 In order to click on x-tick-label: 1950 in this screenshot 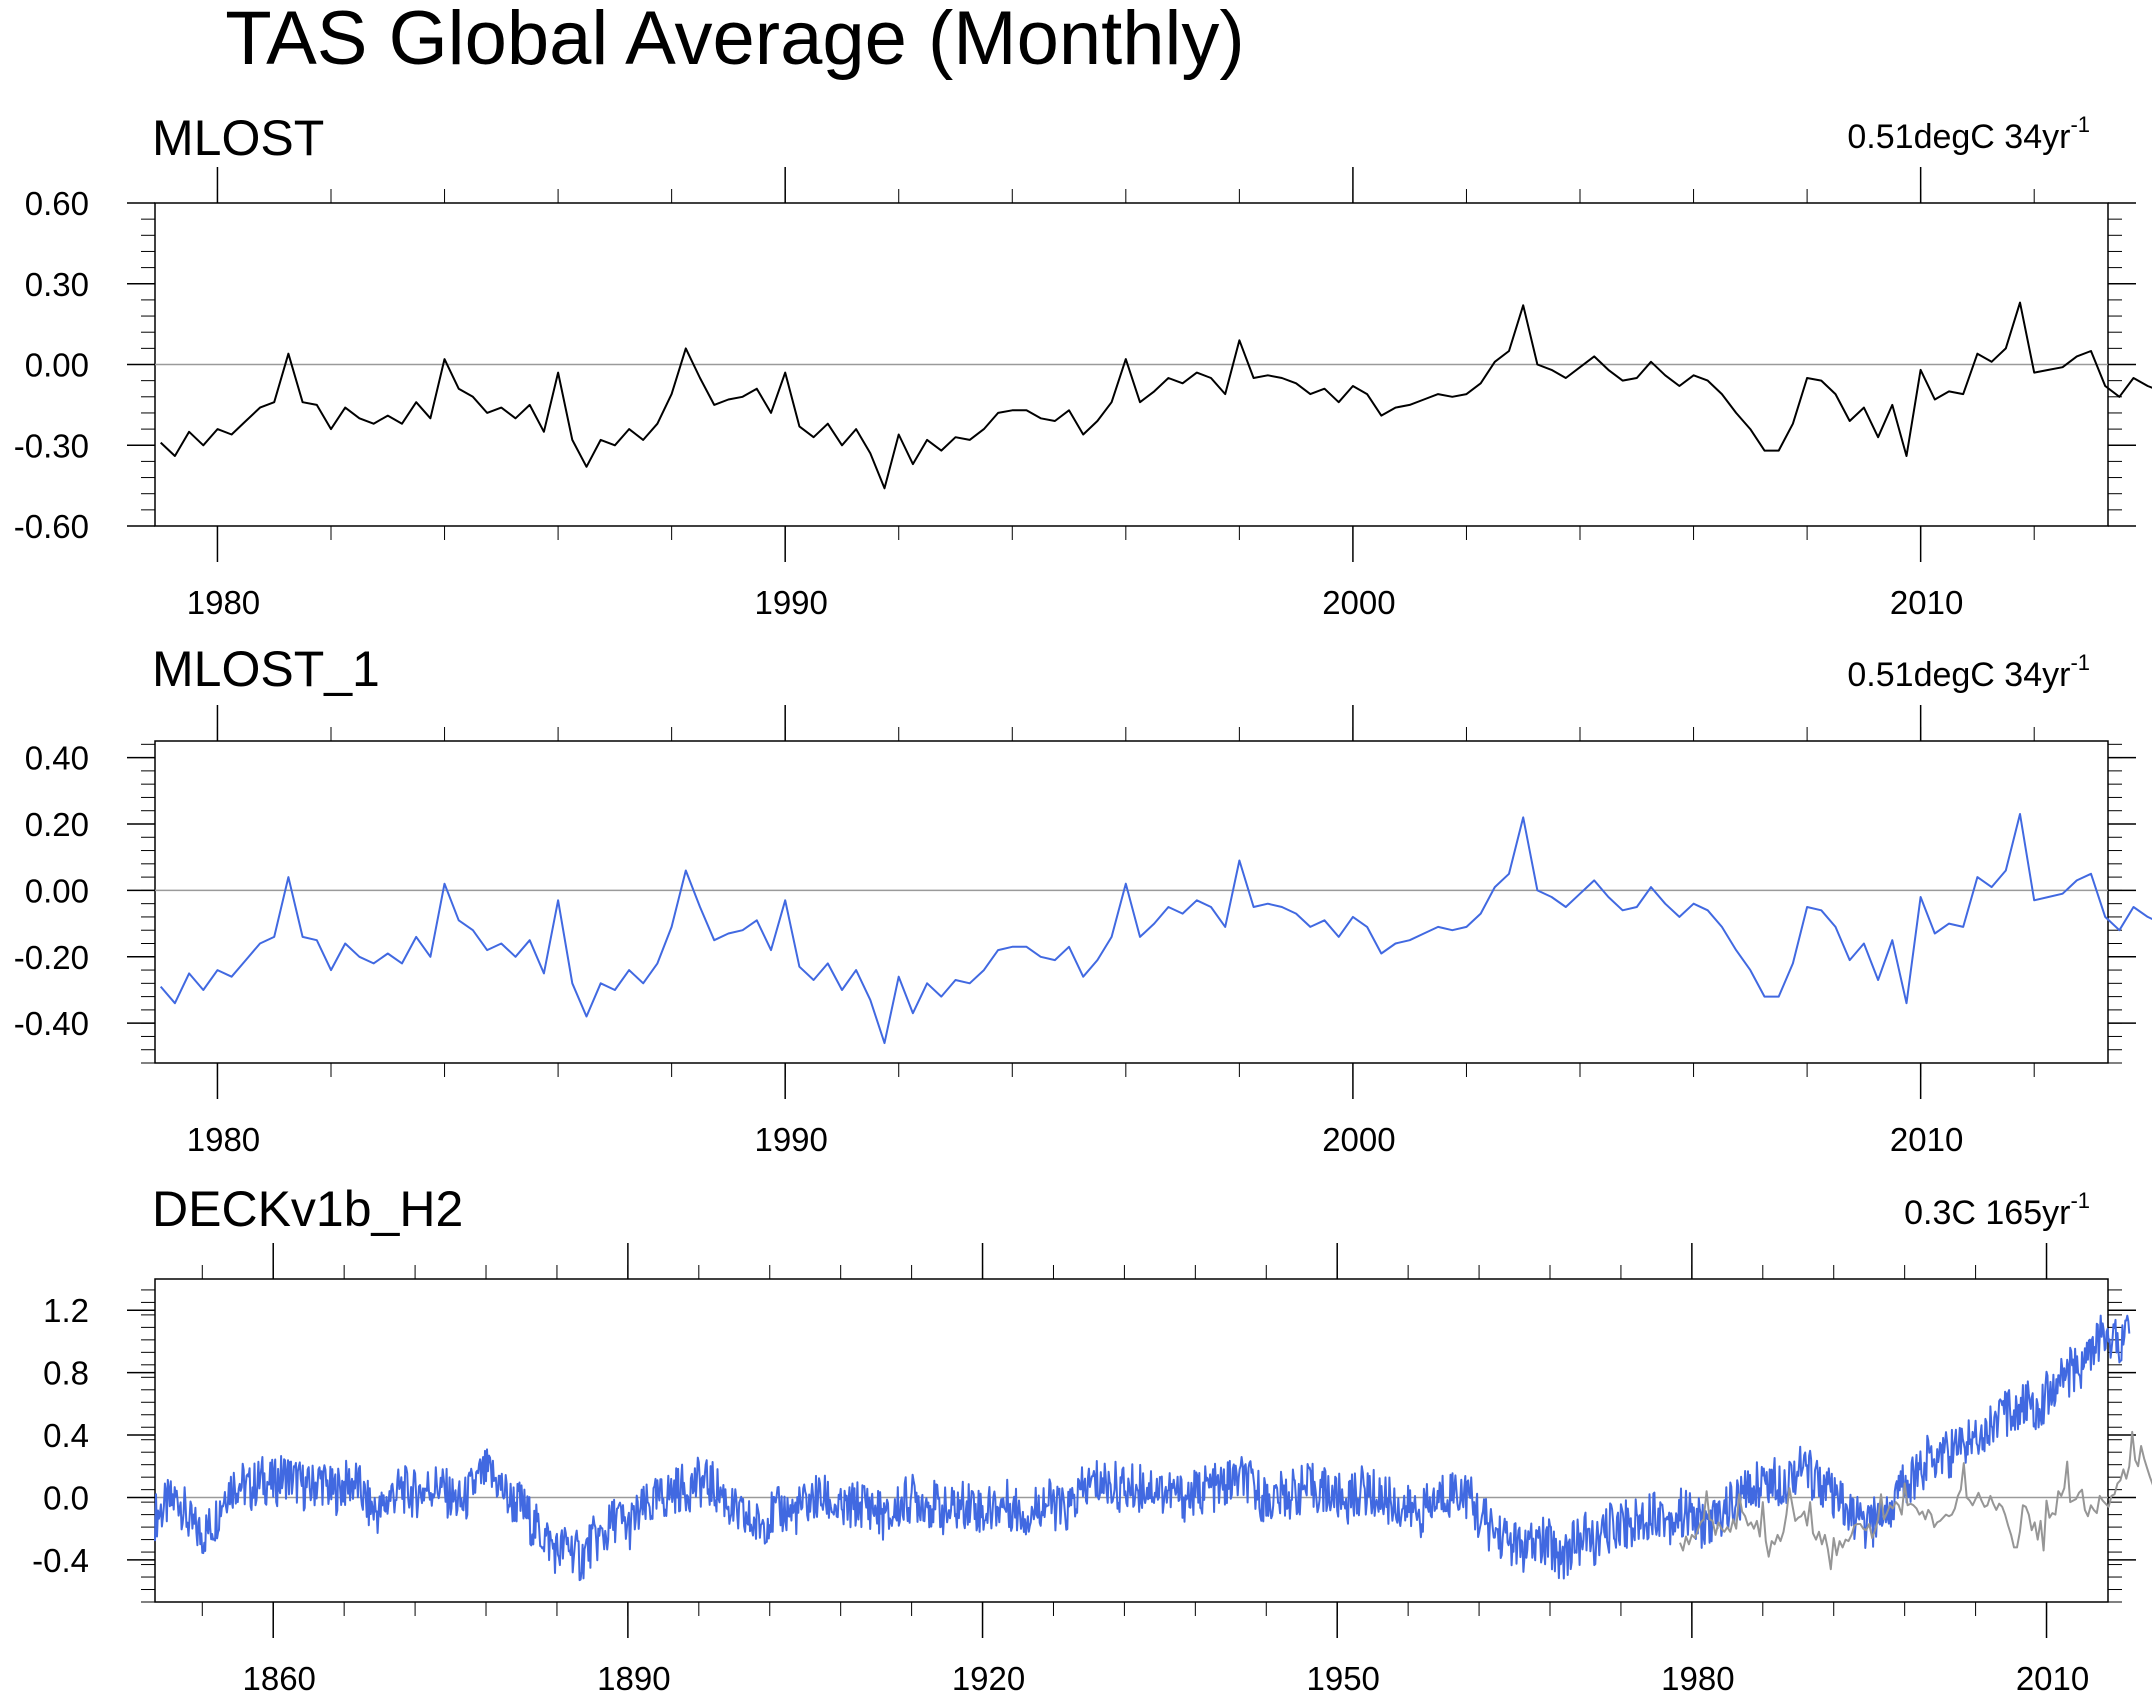, I will do `click(1342, 1678)`.